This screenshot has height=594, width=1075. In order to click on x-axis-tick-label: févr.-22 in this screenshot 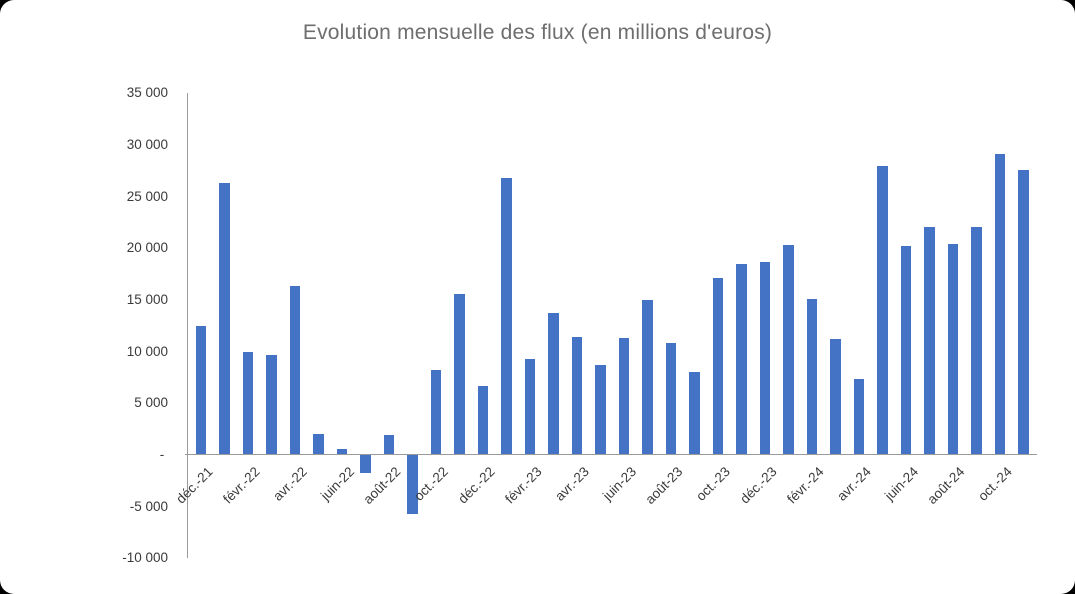, I will do `click(241, 485)`.